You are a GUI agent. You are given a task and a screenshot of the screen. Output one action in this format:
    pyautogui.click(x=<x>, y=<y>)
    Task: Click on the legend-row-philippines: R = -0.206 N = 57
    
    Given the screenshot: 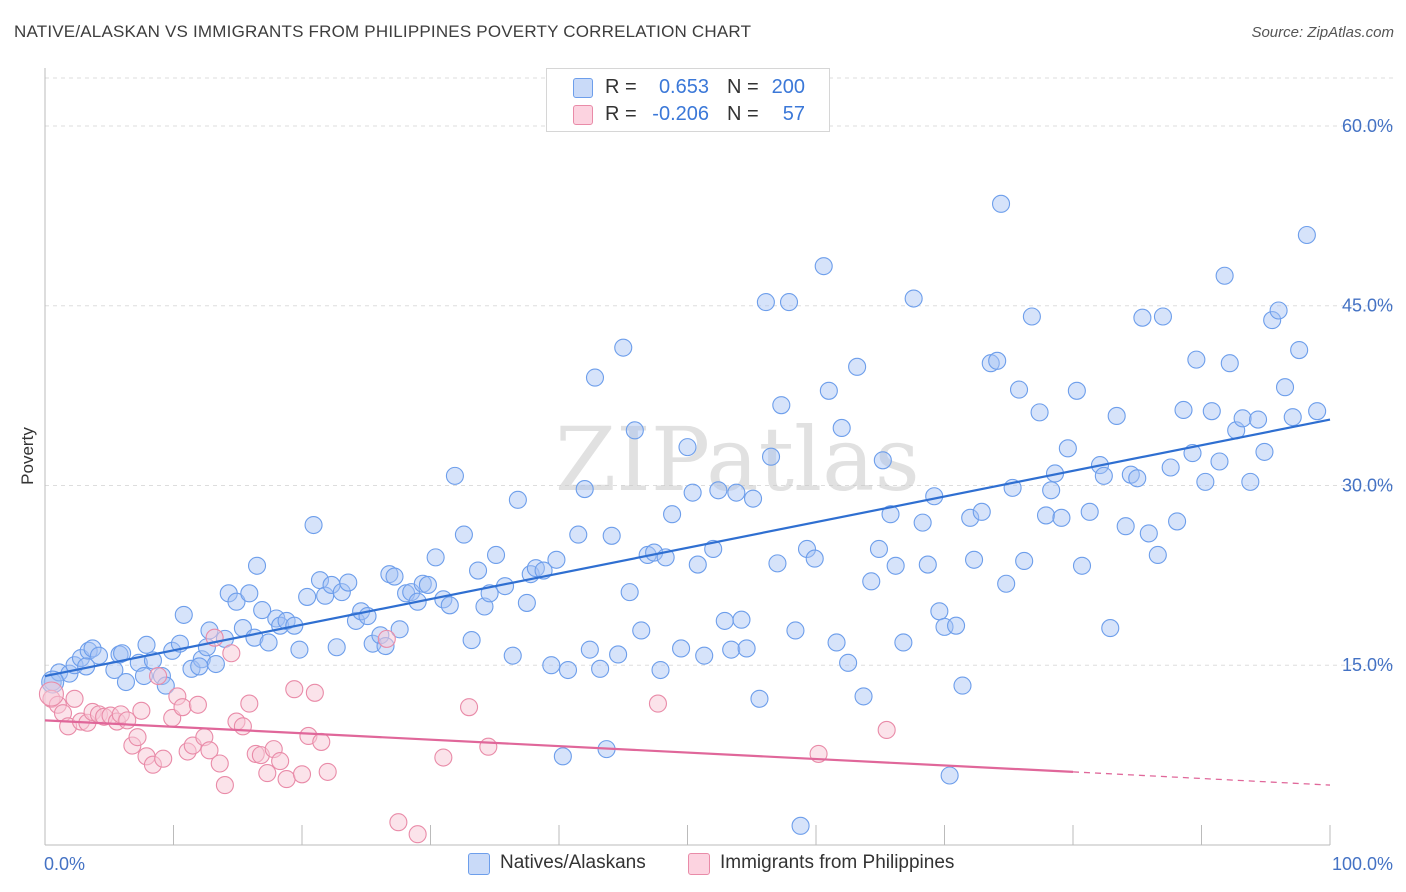 What is the action you would take?
    pyautogui.click(x=688, y=115)
    